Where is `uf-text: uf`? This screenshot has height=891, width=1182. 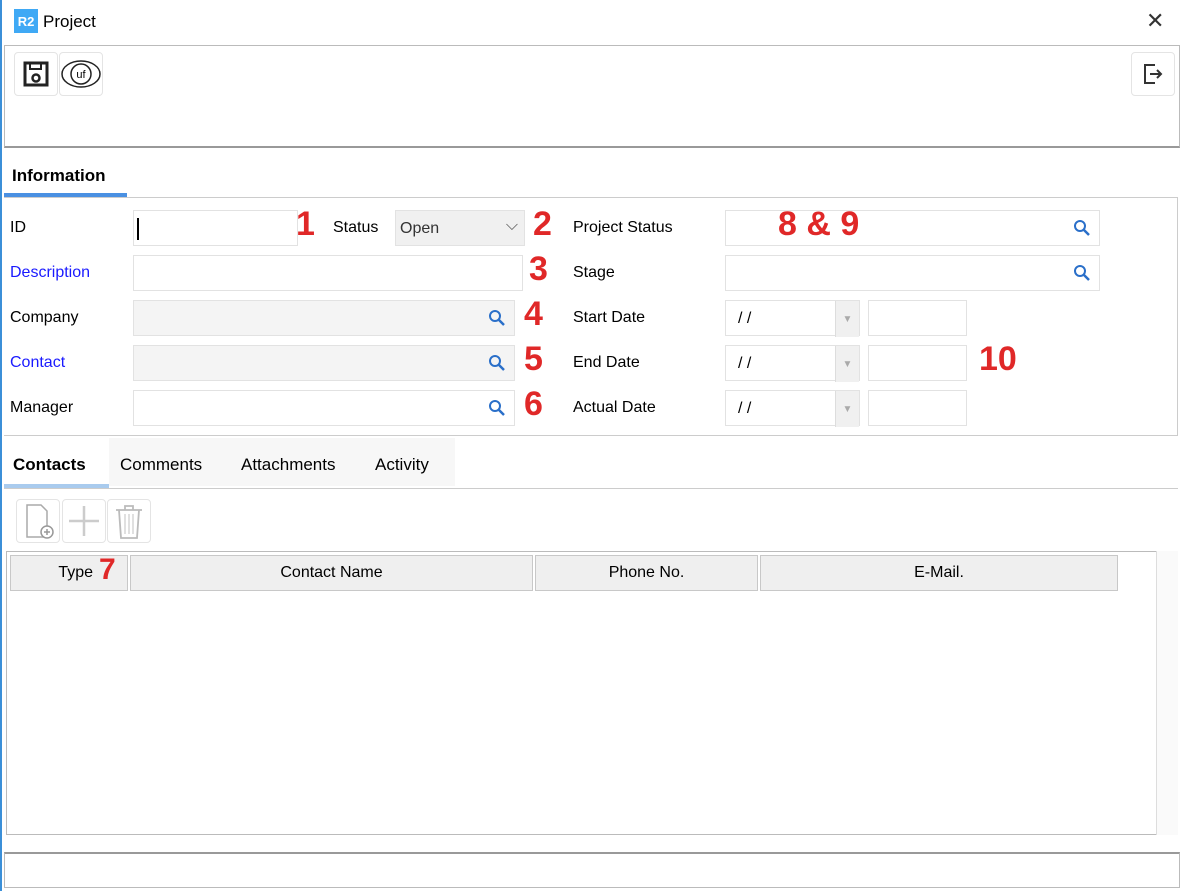
uf-text: uf is located at coordinates (81, 75).